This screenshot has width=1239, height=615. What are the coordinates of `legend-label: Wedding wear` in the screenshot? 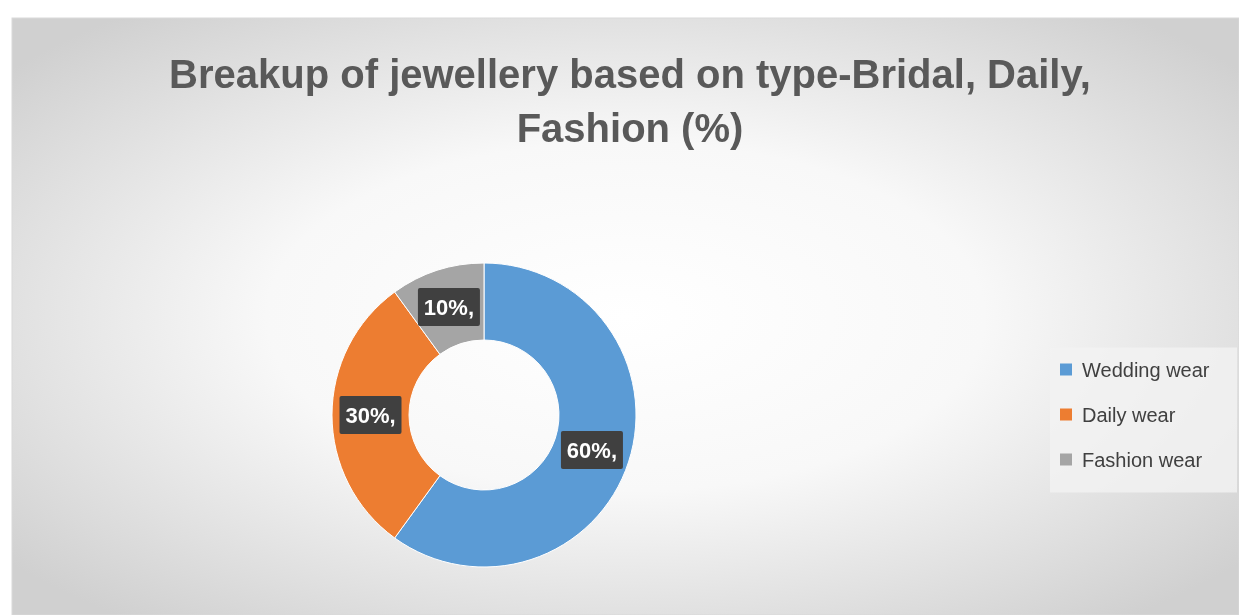 It's located at (1146, 369).